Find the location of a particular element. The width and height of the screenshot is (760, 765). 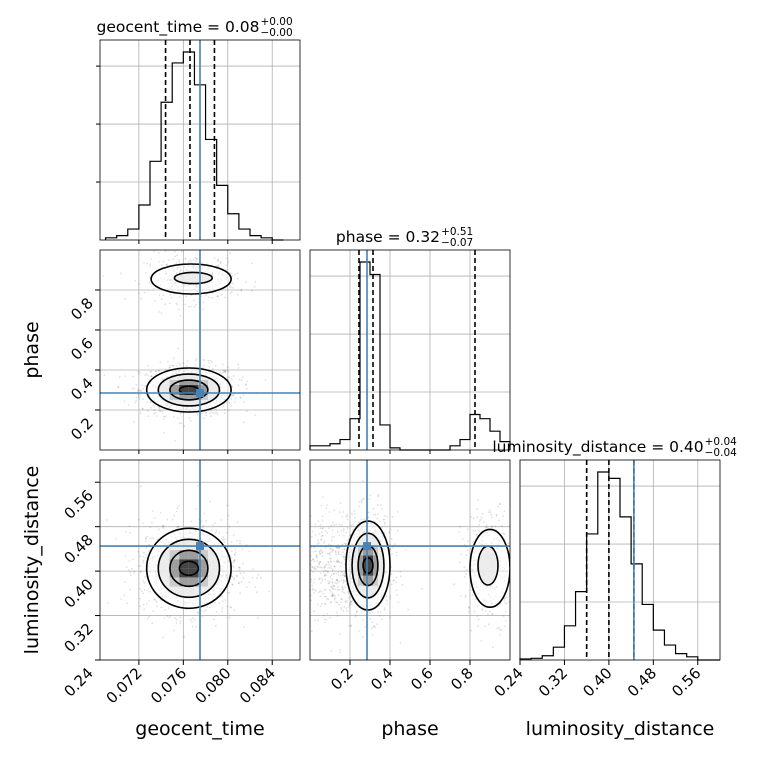

histogram-phase is located at coordinates (410, 356).